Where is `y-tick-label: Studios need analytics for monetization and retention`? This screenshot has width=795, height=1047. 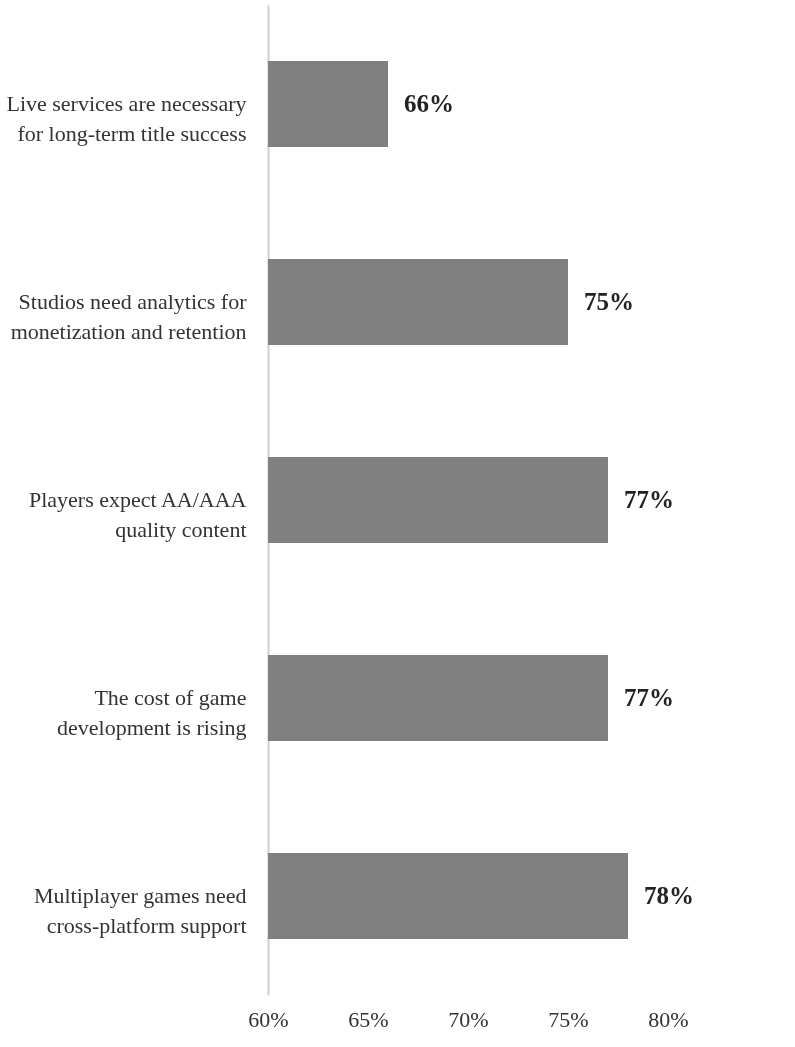
y-tick-label: Studios need analytics for monetization and retention is located at coordinates (129, 316).